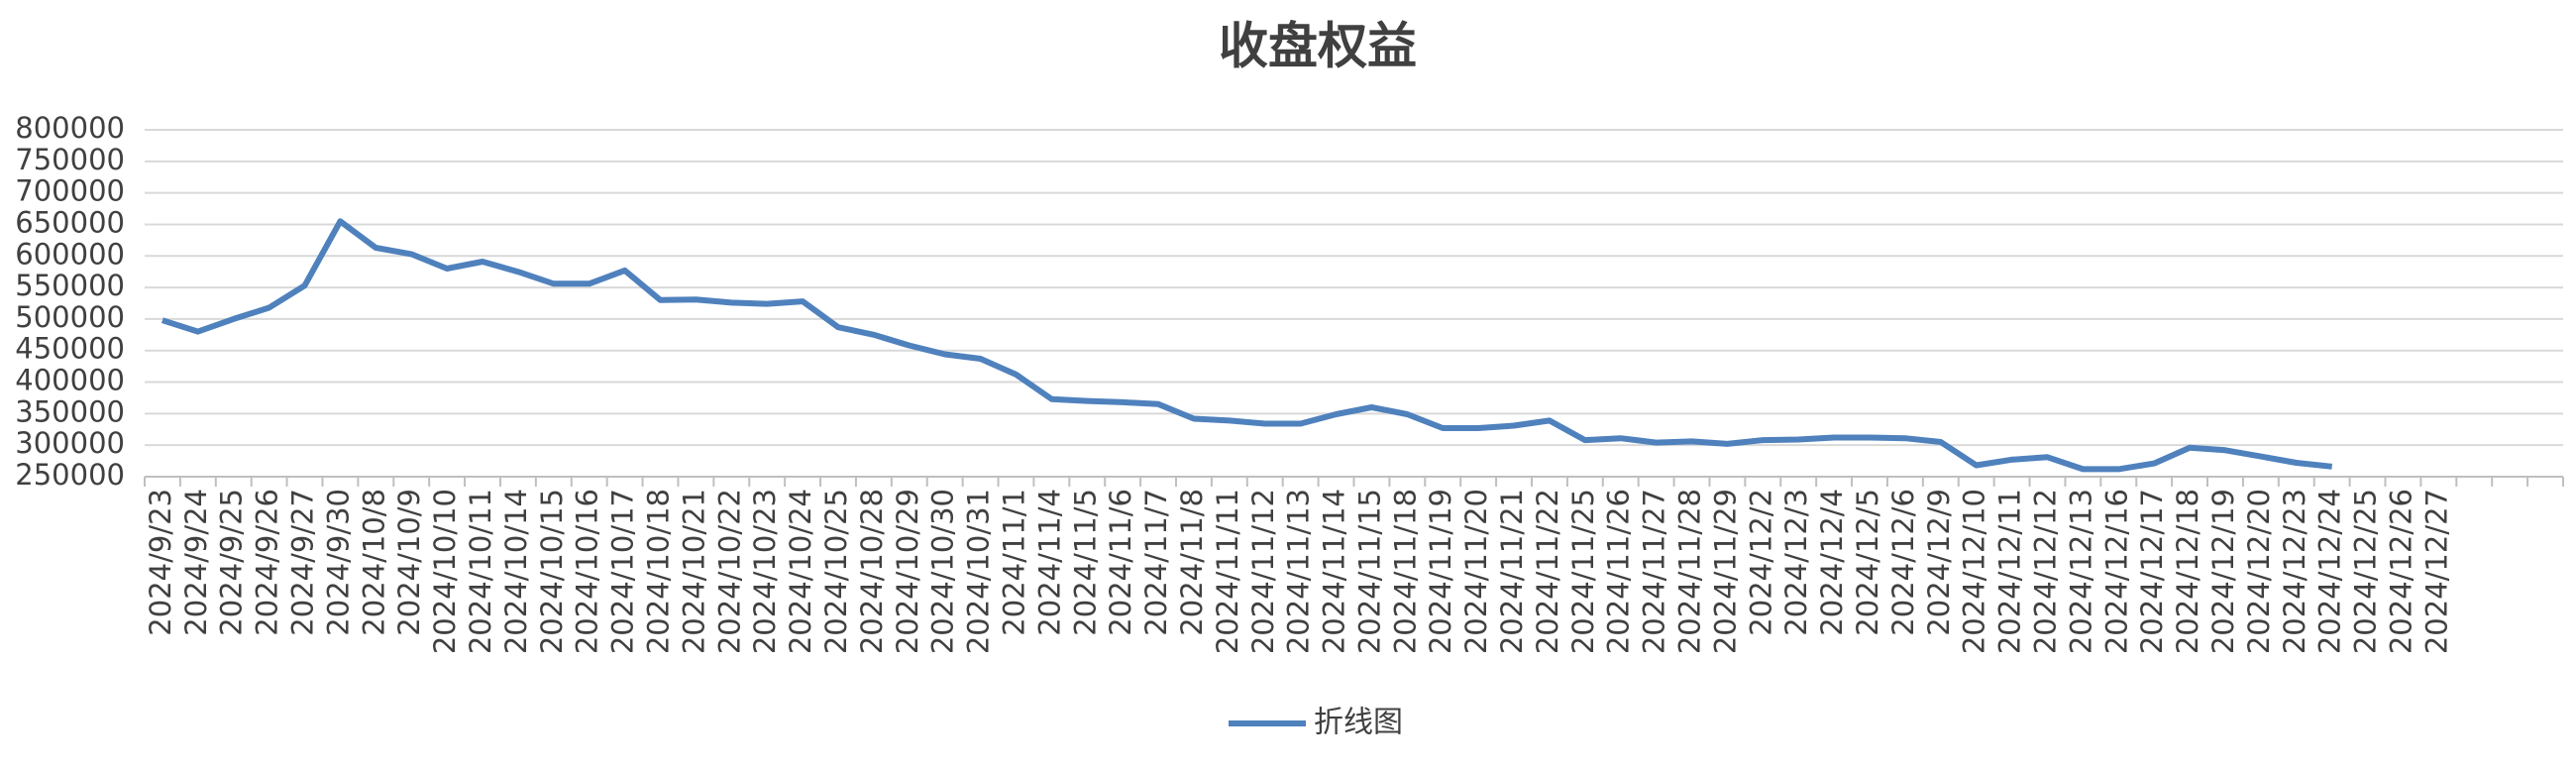 The width and height of the screenshot is (2576, 773). What do you see at coordinates (1263, 571) in the screenshot?
I see `x-tick-label: 2024/11/12` at bounding box center [1263, 571].